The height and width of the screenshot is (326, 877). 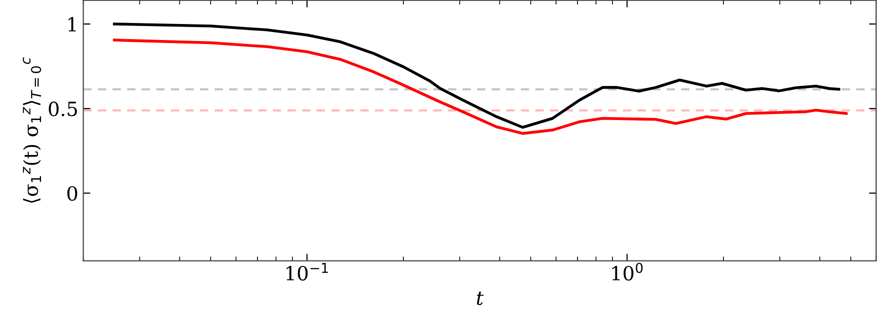 What do you see at coordinates (72, 193) in the screenshot?
I see `y-tick-label: 0` at bounding box center [72, 193].